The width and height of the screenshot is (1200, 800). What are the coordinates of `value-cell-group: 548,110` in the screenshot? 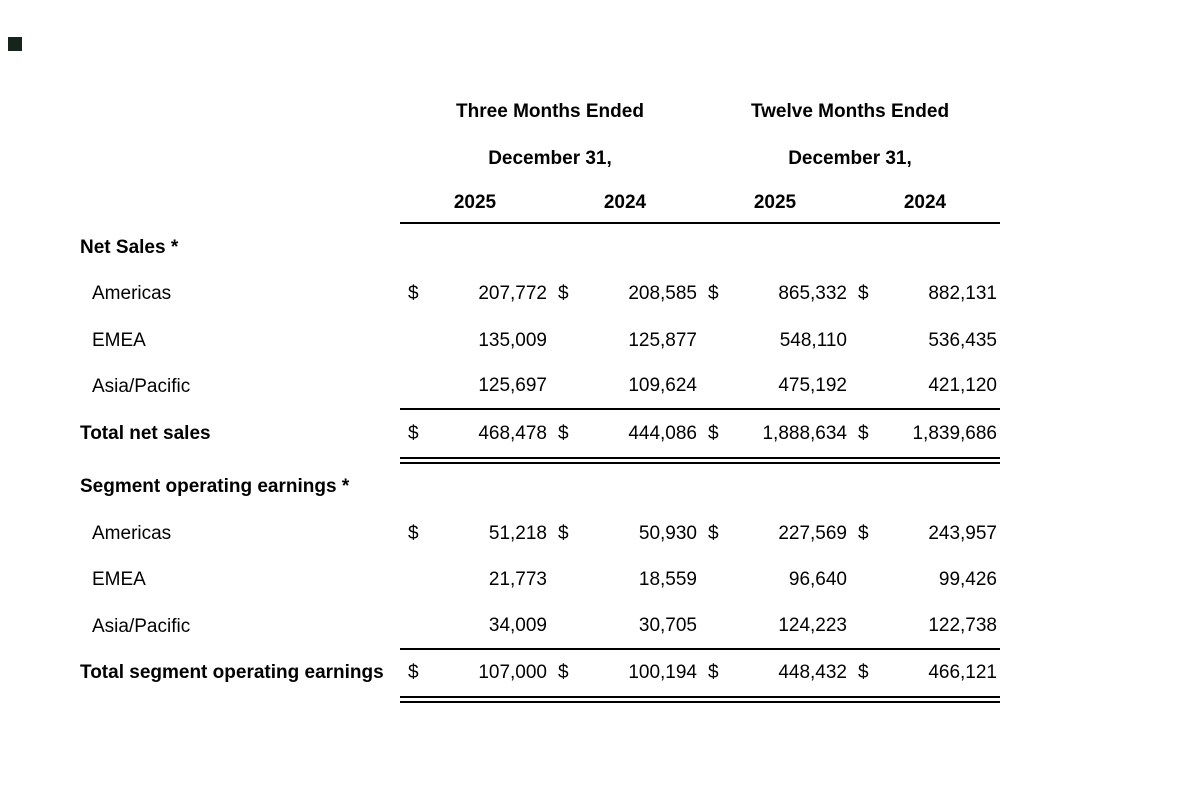 It's located at (775, 340).